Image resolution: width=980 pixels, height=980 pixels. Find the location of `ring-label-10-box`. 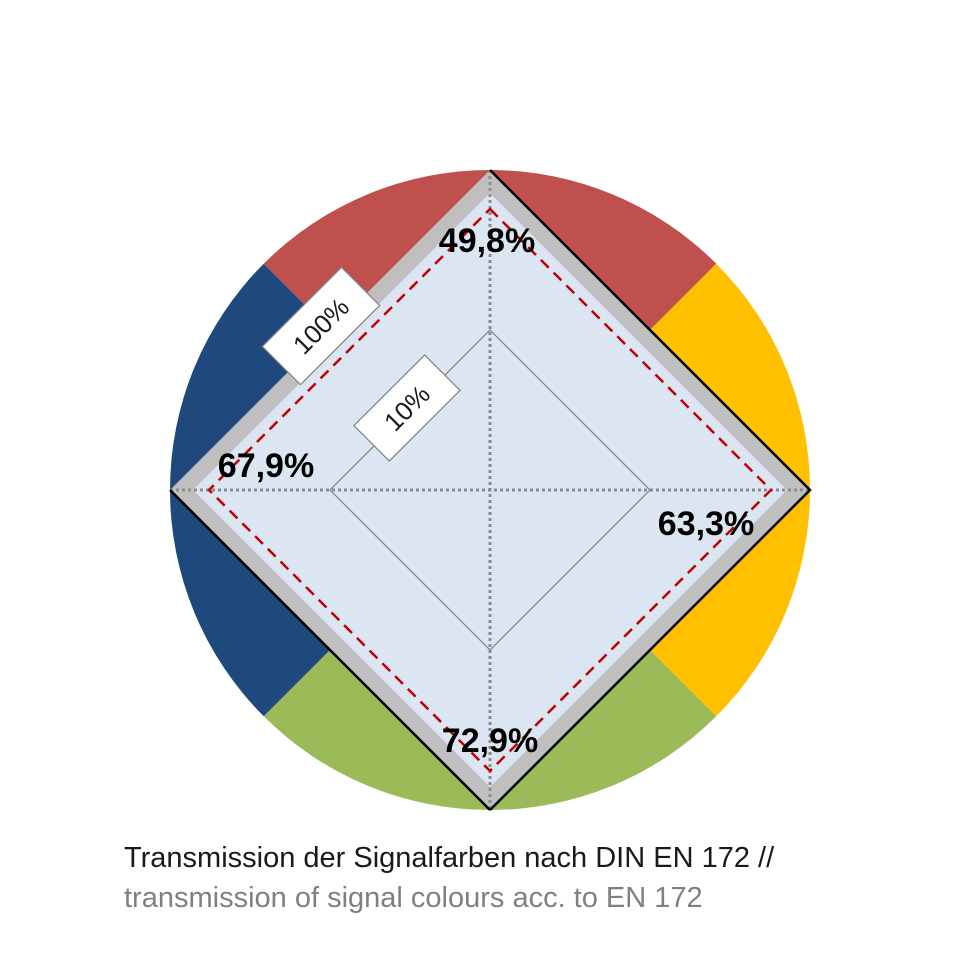

ring-label-10-box is located at coordinates (407, 408).